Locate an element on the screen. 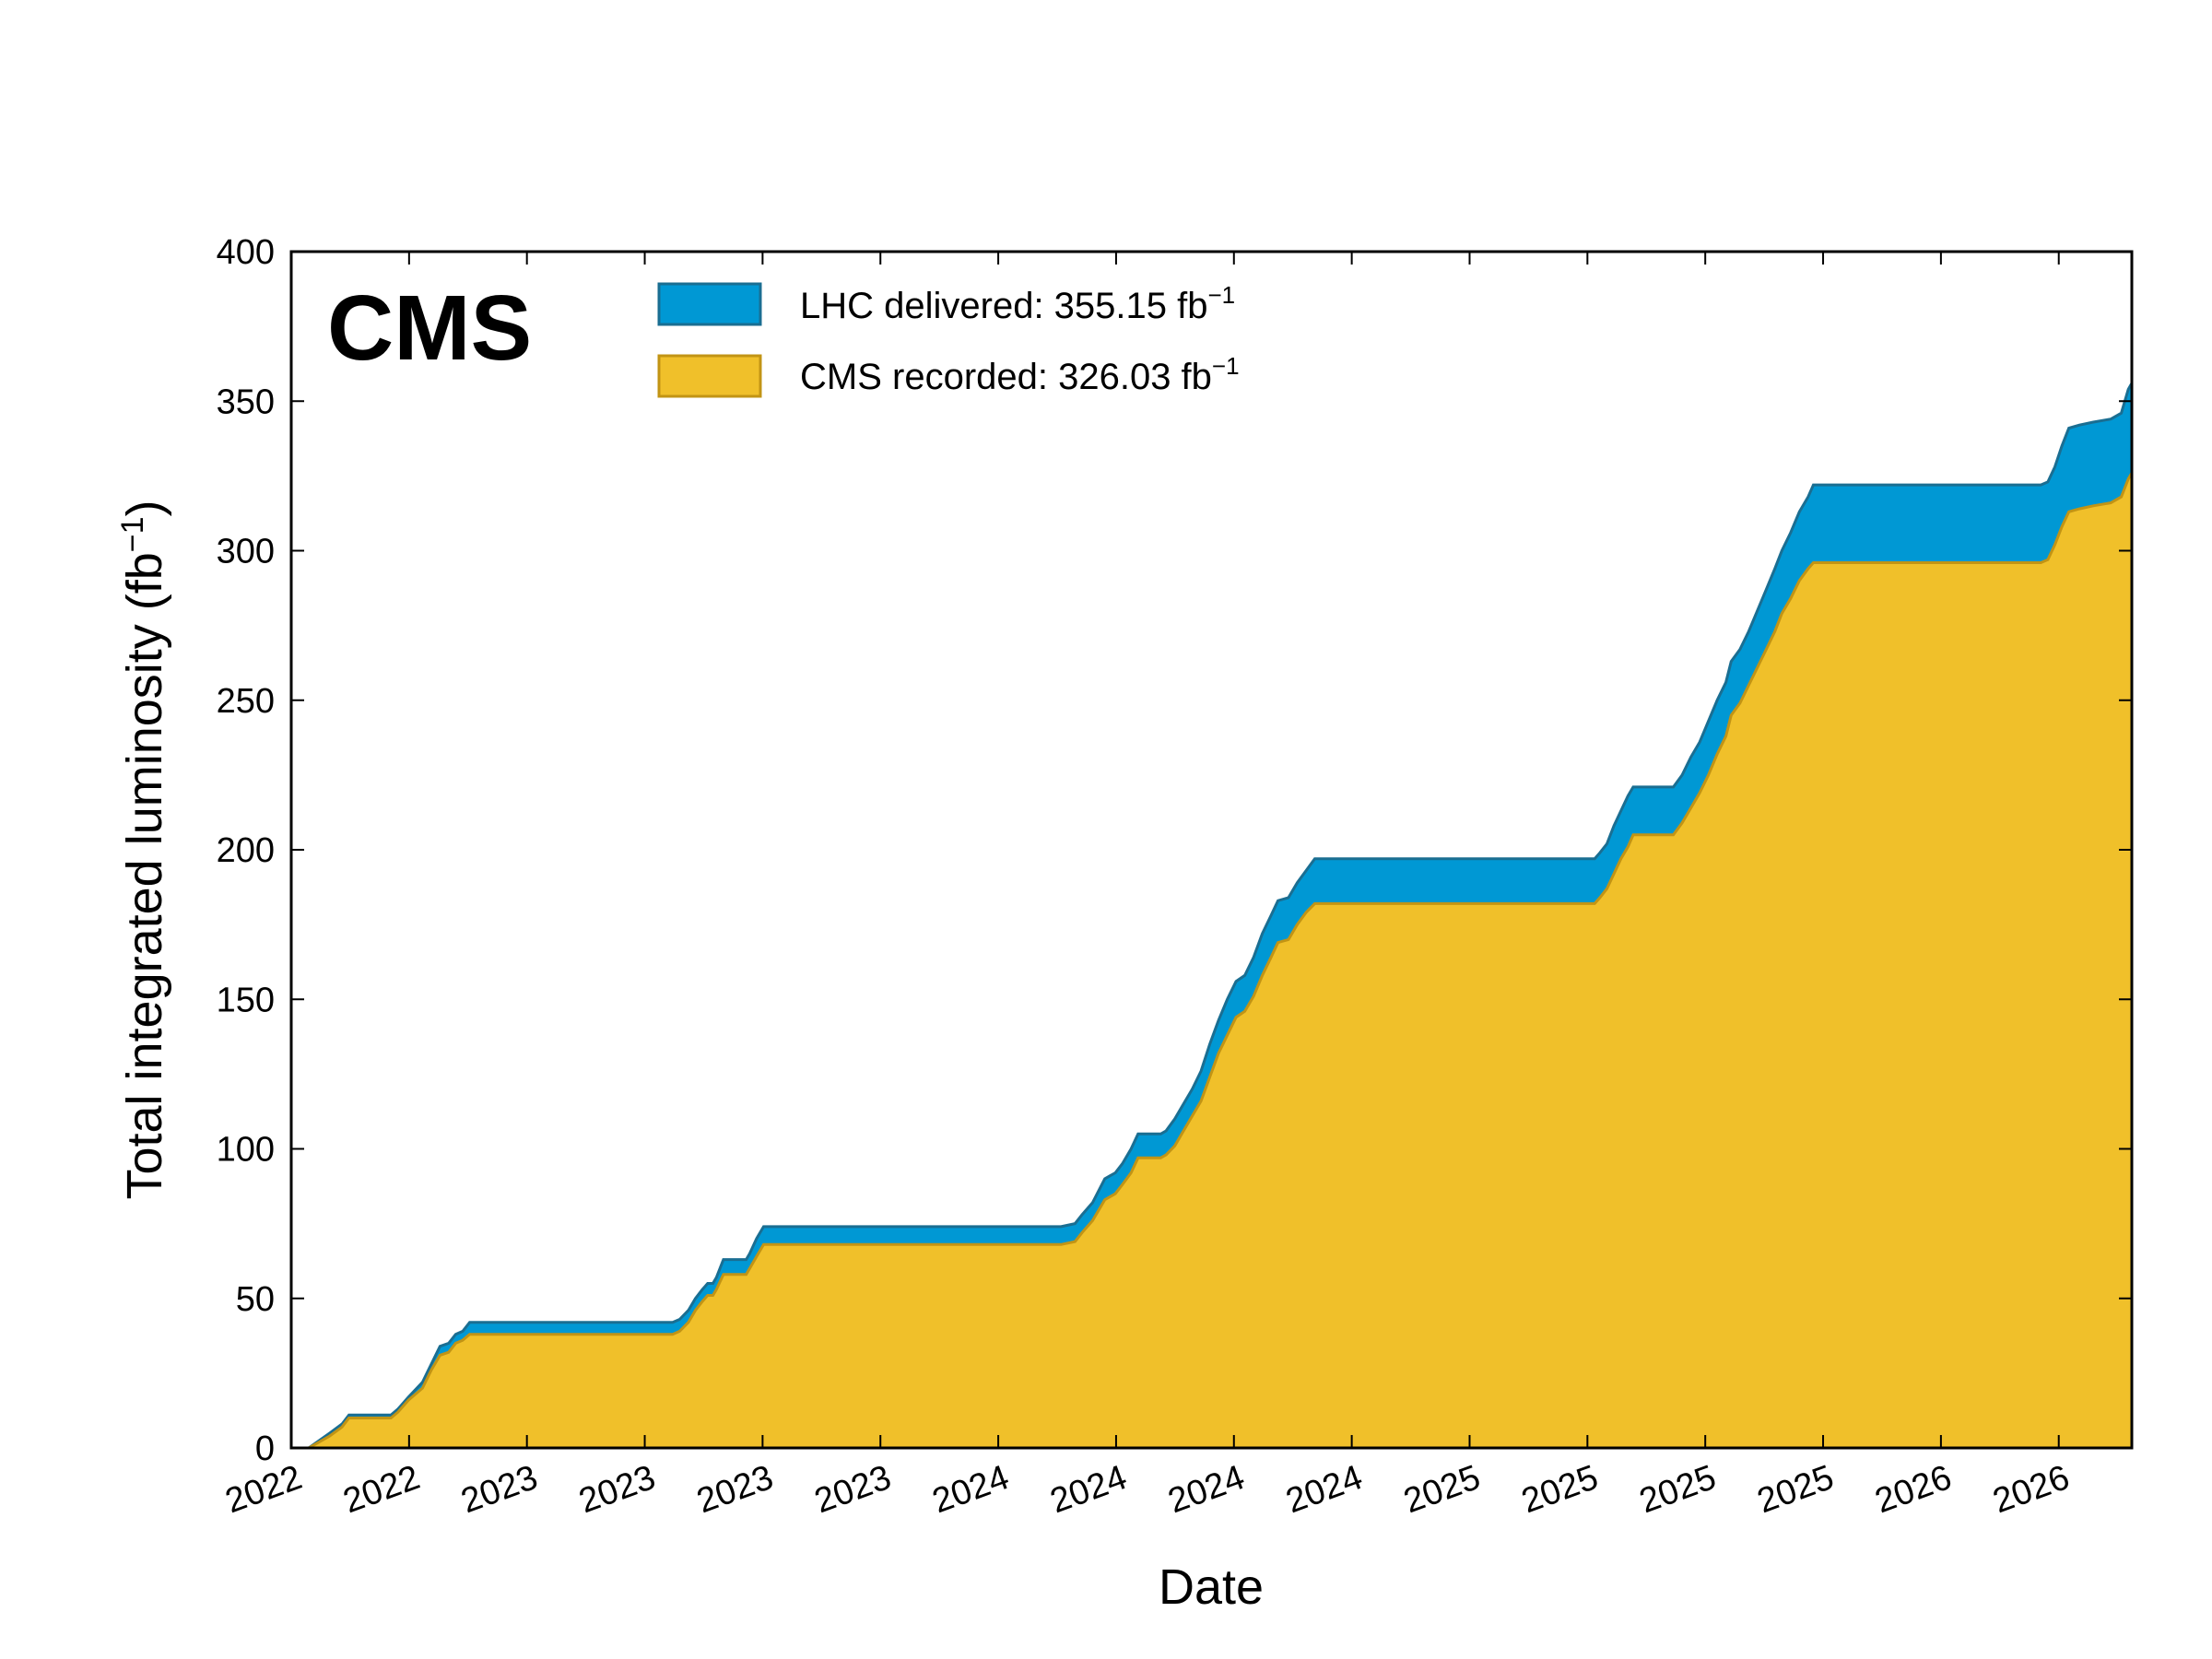 The width and height of the screenshot is (2212, 1659). y-tick-label: 400 is located at coordinates (246, 252).